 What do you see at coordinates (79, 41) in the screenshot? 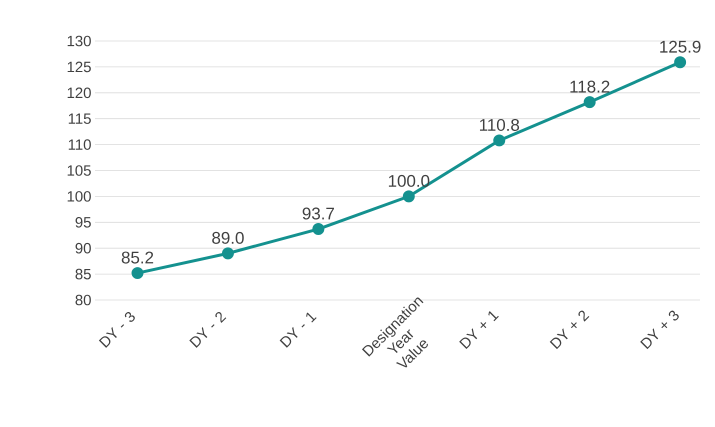
I see `y-tick-label: 130` at bounding box center [79, 41].